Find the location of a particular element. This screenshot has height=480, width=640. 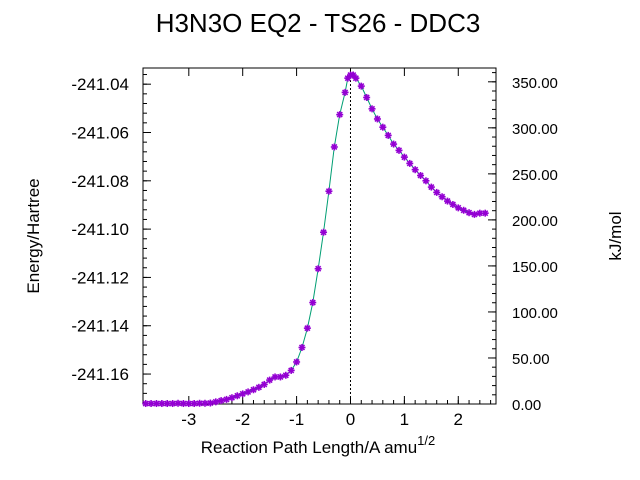

x-tick-label: -1 is located at coordinates (296, 419).